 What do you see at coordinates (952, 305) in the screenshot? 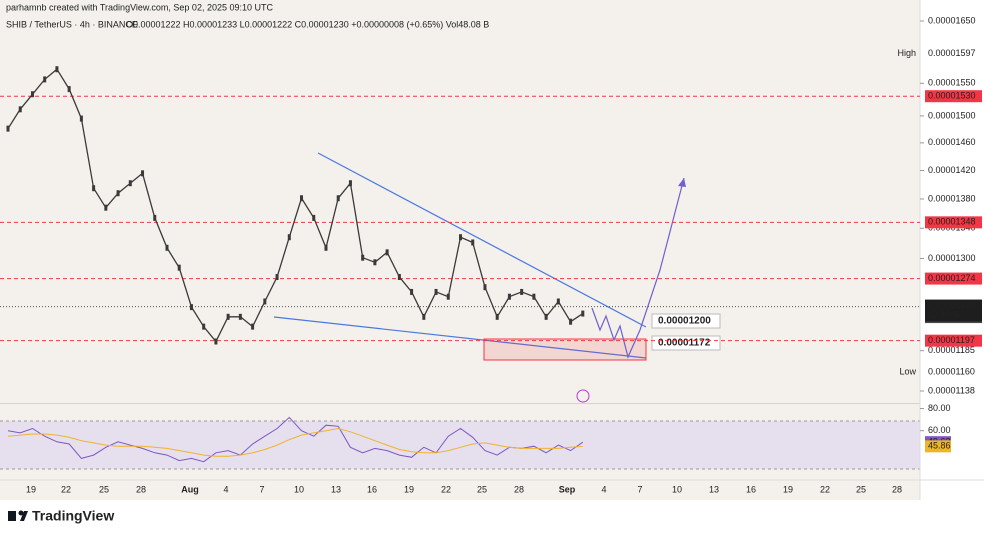
I see `current-label: 0.00001230` at bounding box center [952, 305].